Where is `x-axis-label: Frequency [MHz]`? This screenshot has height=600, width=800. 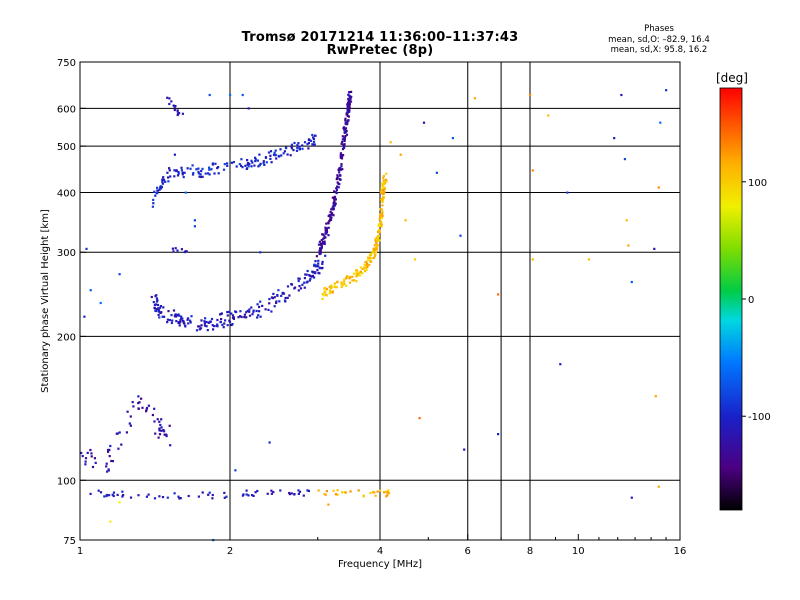 x-axis-label: Frequency [MHz] is located at coordinates (380, 564).